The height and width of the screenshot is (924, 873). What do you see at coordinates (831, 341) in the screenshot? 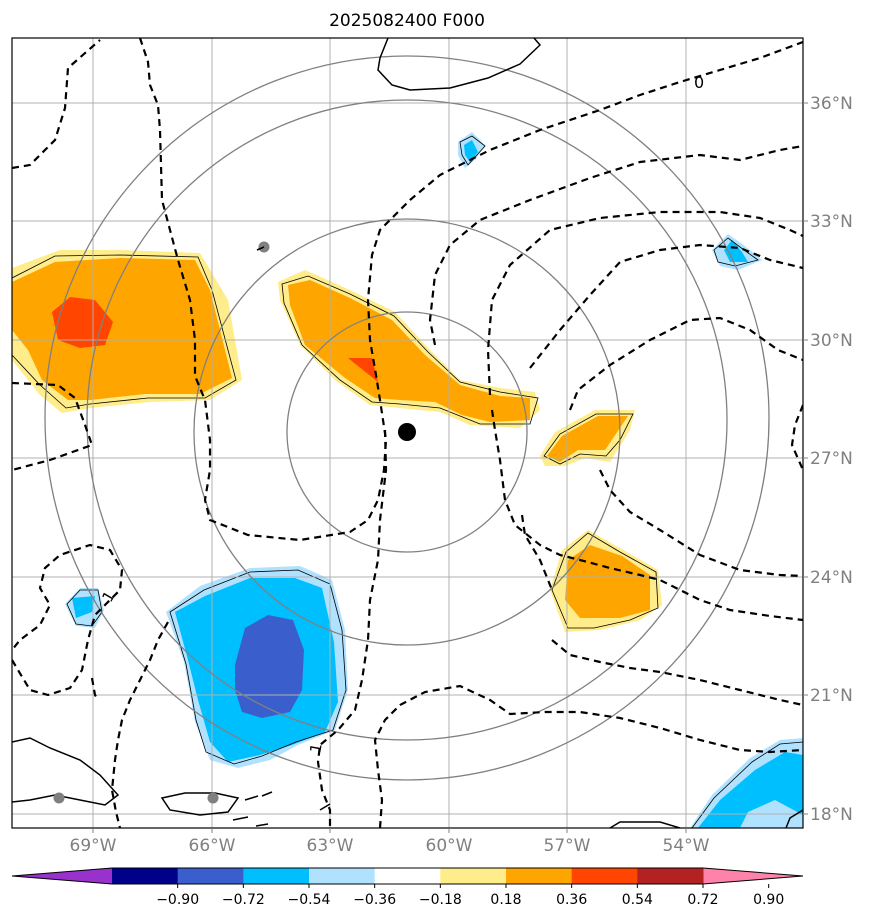
I see `y-tick-label: 30°N` at bounding box center [831, 341].